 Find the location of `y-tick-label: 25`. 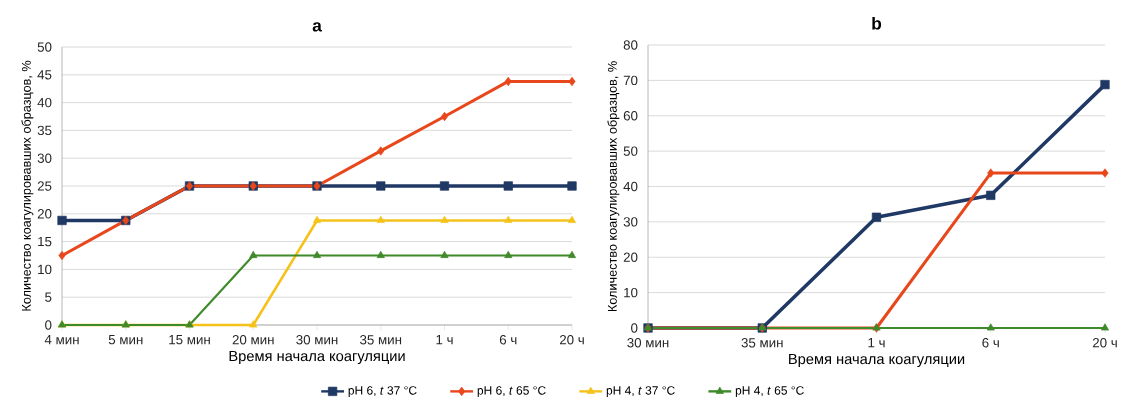

y-tick-label: 25 is located at coordinates (44, 186).